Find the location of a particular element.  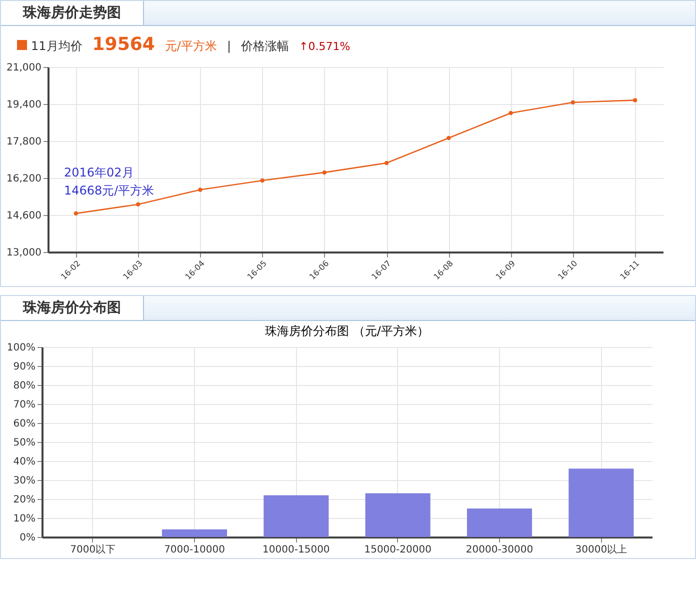

annotation: 2016年02月 14668元/平方米 is located at coordinates (109, 181).